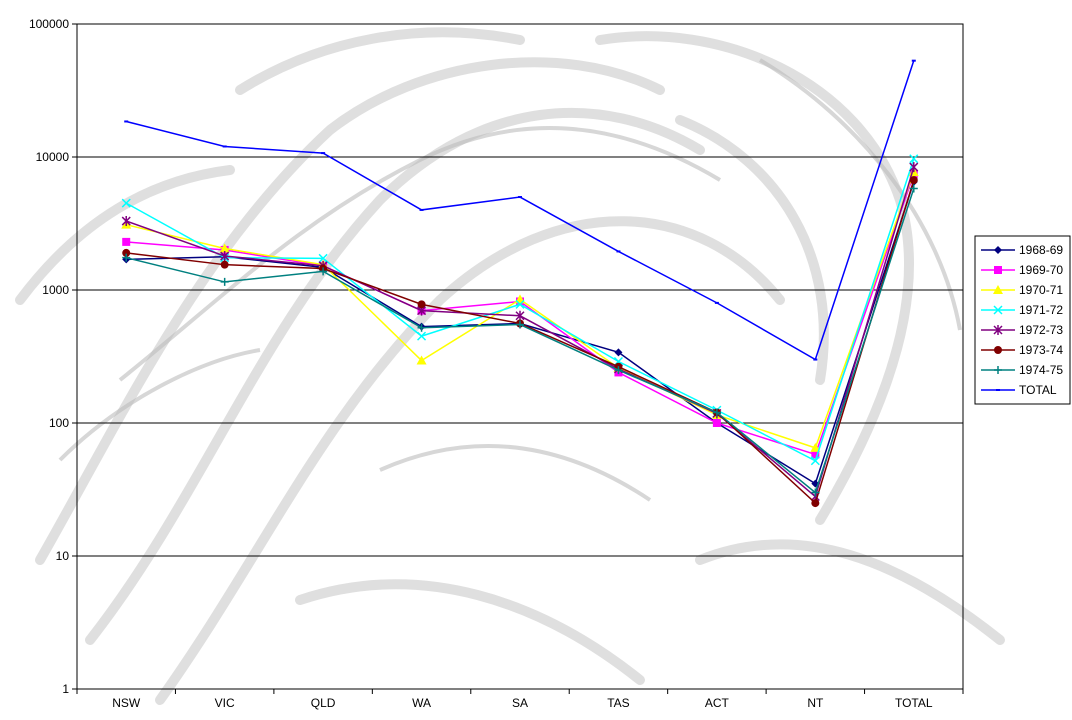  I want to click on x-tick-label: ACT, so click(717, 703).